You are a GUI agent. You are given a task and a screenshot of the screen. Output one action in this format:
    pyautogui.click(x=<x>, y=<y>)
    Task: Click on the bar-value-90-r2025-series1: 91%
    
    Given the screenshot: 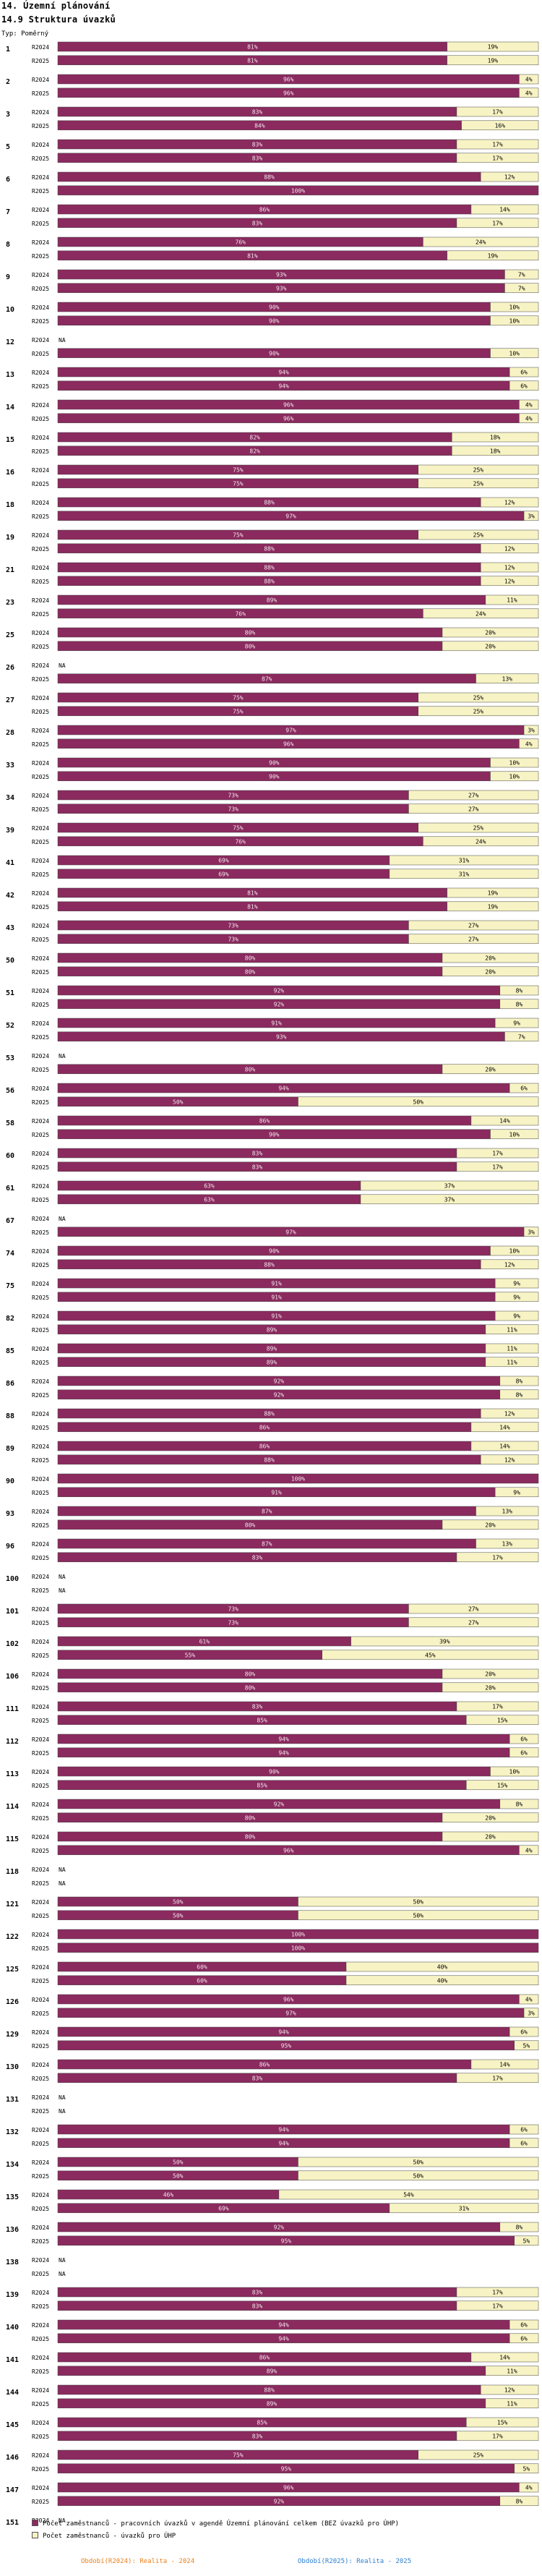 What is the action you would take?
    pyautogui.click(x=276, y=1493)
    